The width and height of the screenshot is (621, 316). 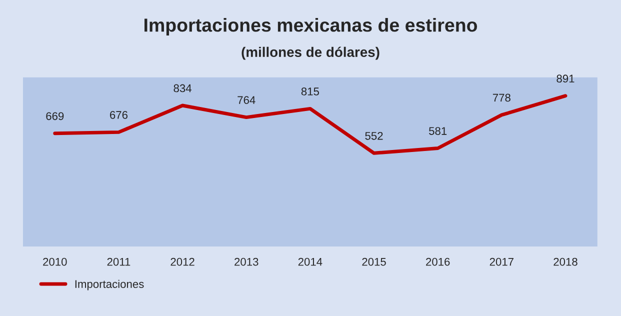 What do you see at coordinates (182, 262) in the screenshot?
I see `x-tick-label: 2012` at bounding box center [182, 262].